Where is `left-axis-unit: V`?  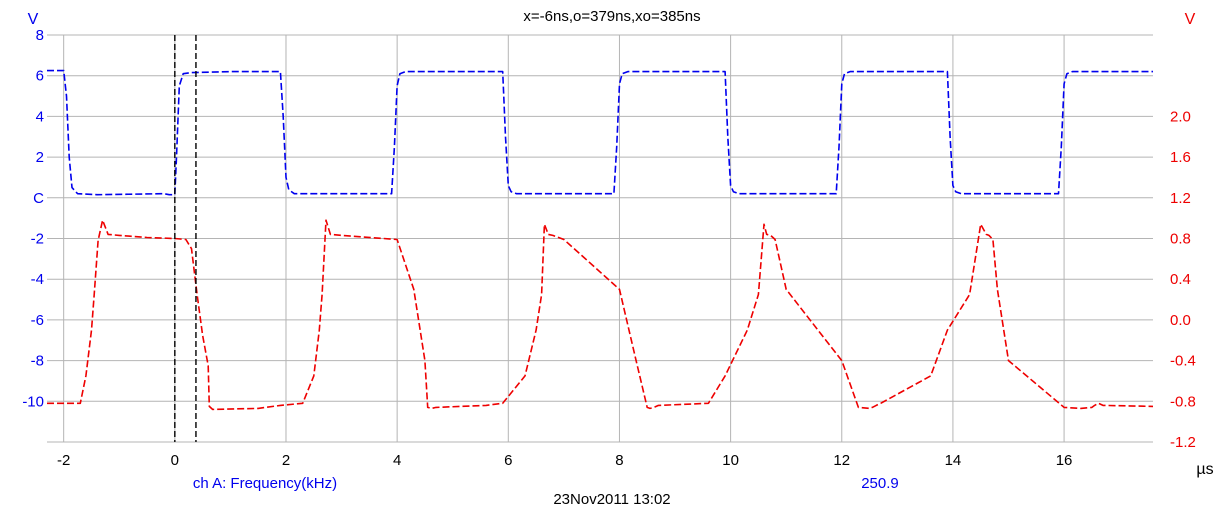 left-axis-unit: V is located at coordinates (33, 19).